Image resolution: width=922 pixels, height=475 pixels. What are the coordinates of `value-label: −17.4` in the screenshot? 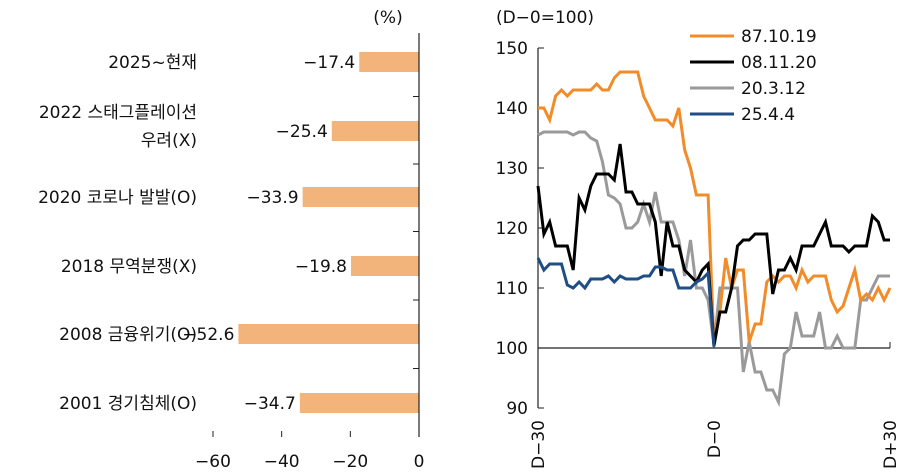 It's located at (329, 63).